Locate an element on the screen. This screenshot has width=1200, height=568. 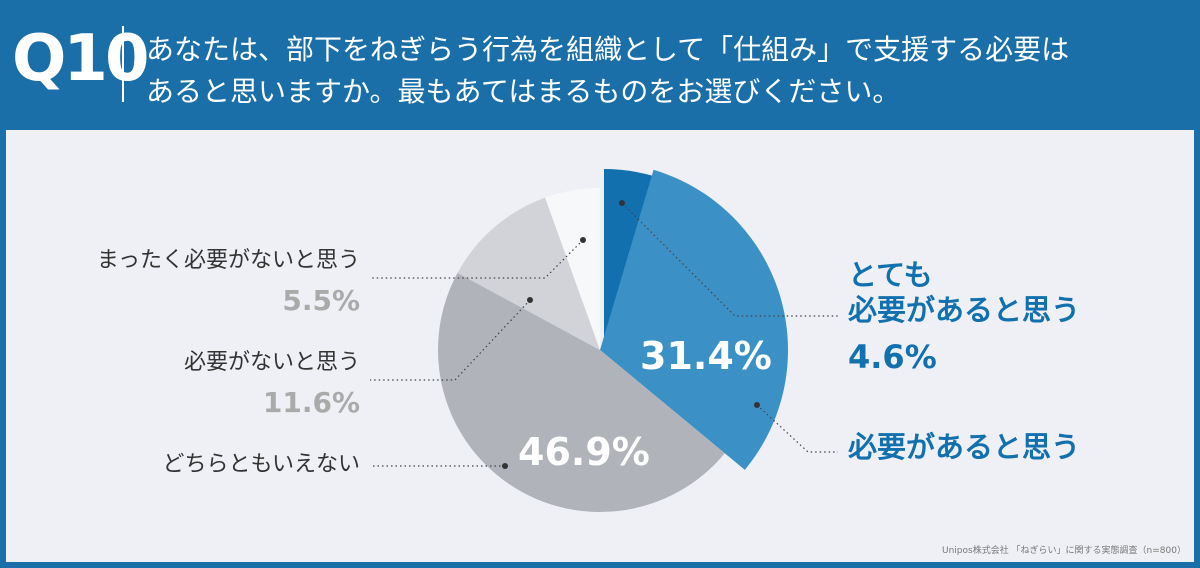
footnote: Unipos株式会社 「ねぎらい」に関する実態調査（n=800） is located at coordinates (1064, 551).